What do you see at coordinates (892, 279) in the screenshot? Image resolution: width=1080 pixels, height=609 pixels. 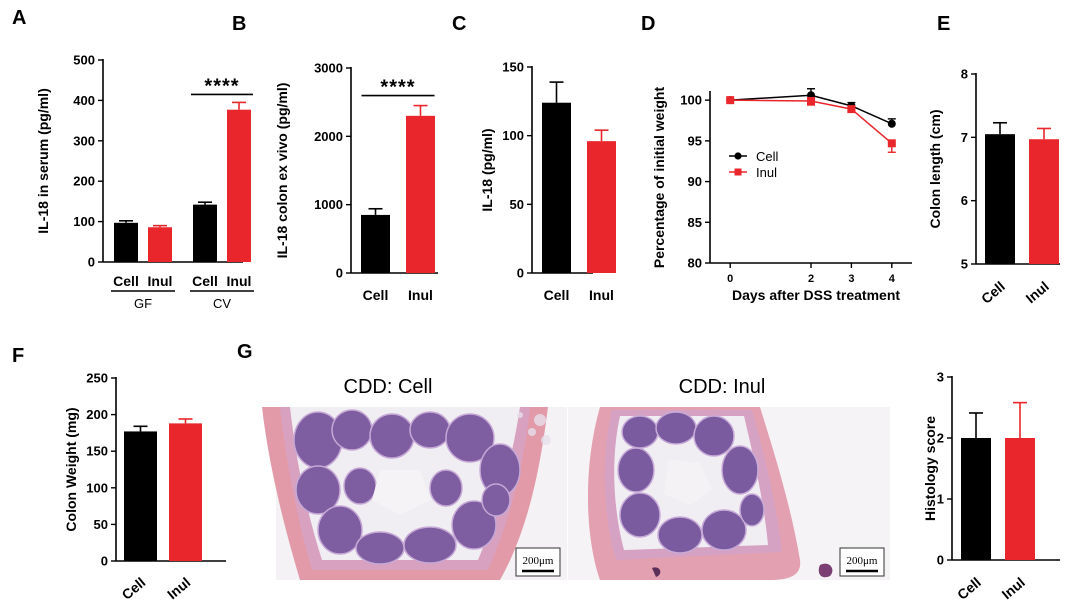 I see `x-tick-label: 4` at bounding box center [892, 279].